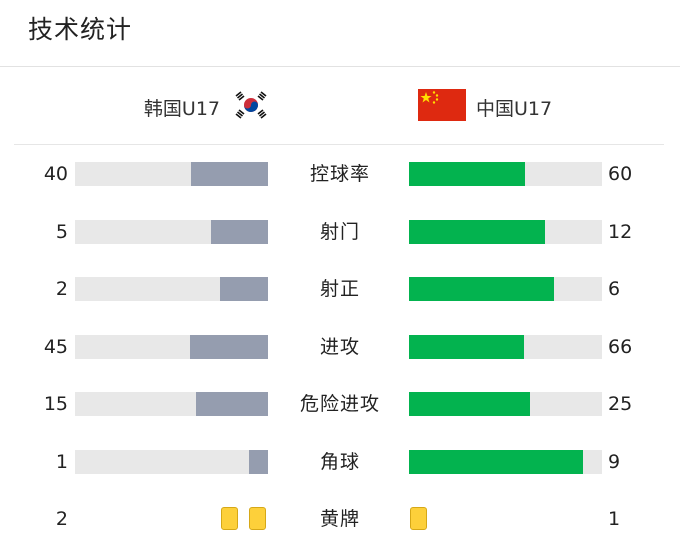 This screenshot has width=680, height=546. What do you see at coordinates (614, 462) in the screenshot?
I see `away-stat-value: 9` at bounding box center [614, 462].